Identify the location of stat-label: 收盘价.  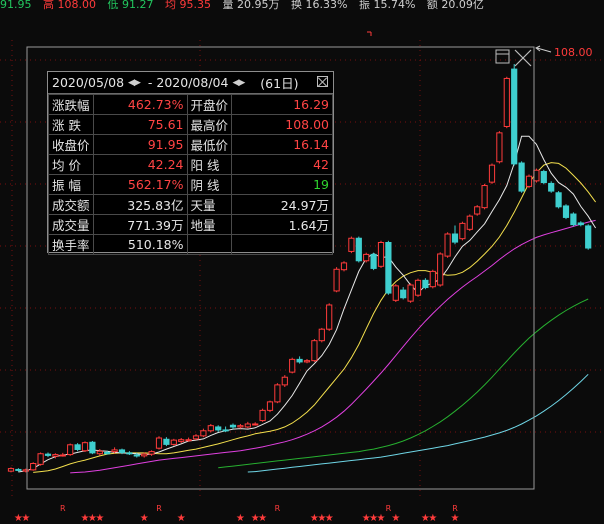
(71, 144).